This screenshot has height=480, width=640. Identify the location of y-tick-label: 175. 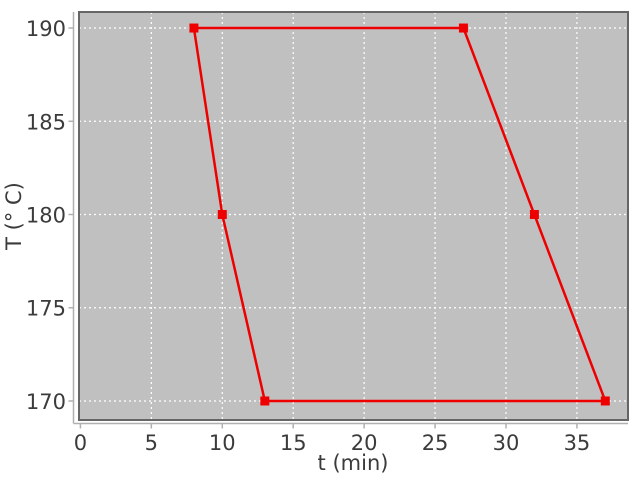
(46, 309).